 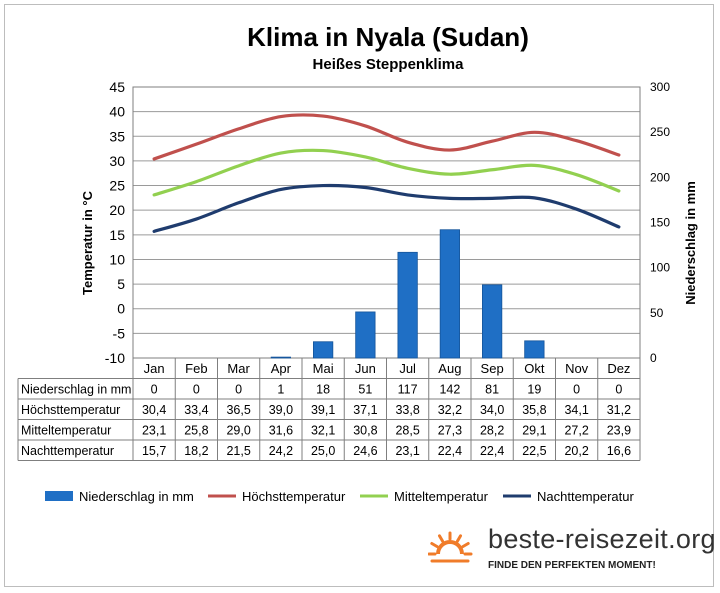 I want to click on table-cell: 18, so click(x=323, y=390).